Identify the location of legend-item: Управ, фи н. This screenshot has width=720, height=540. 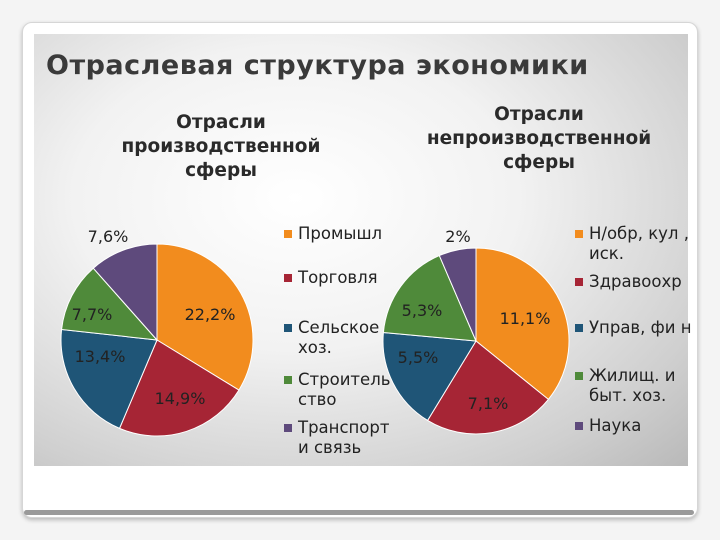
(635, 342).